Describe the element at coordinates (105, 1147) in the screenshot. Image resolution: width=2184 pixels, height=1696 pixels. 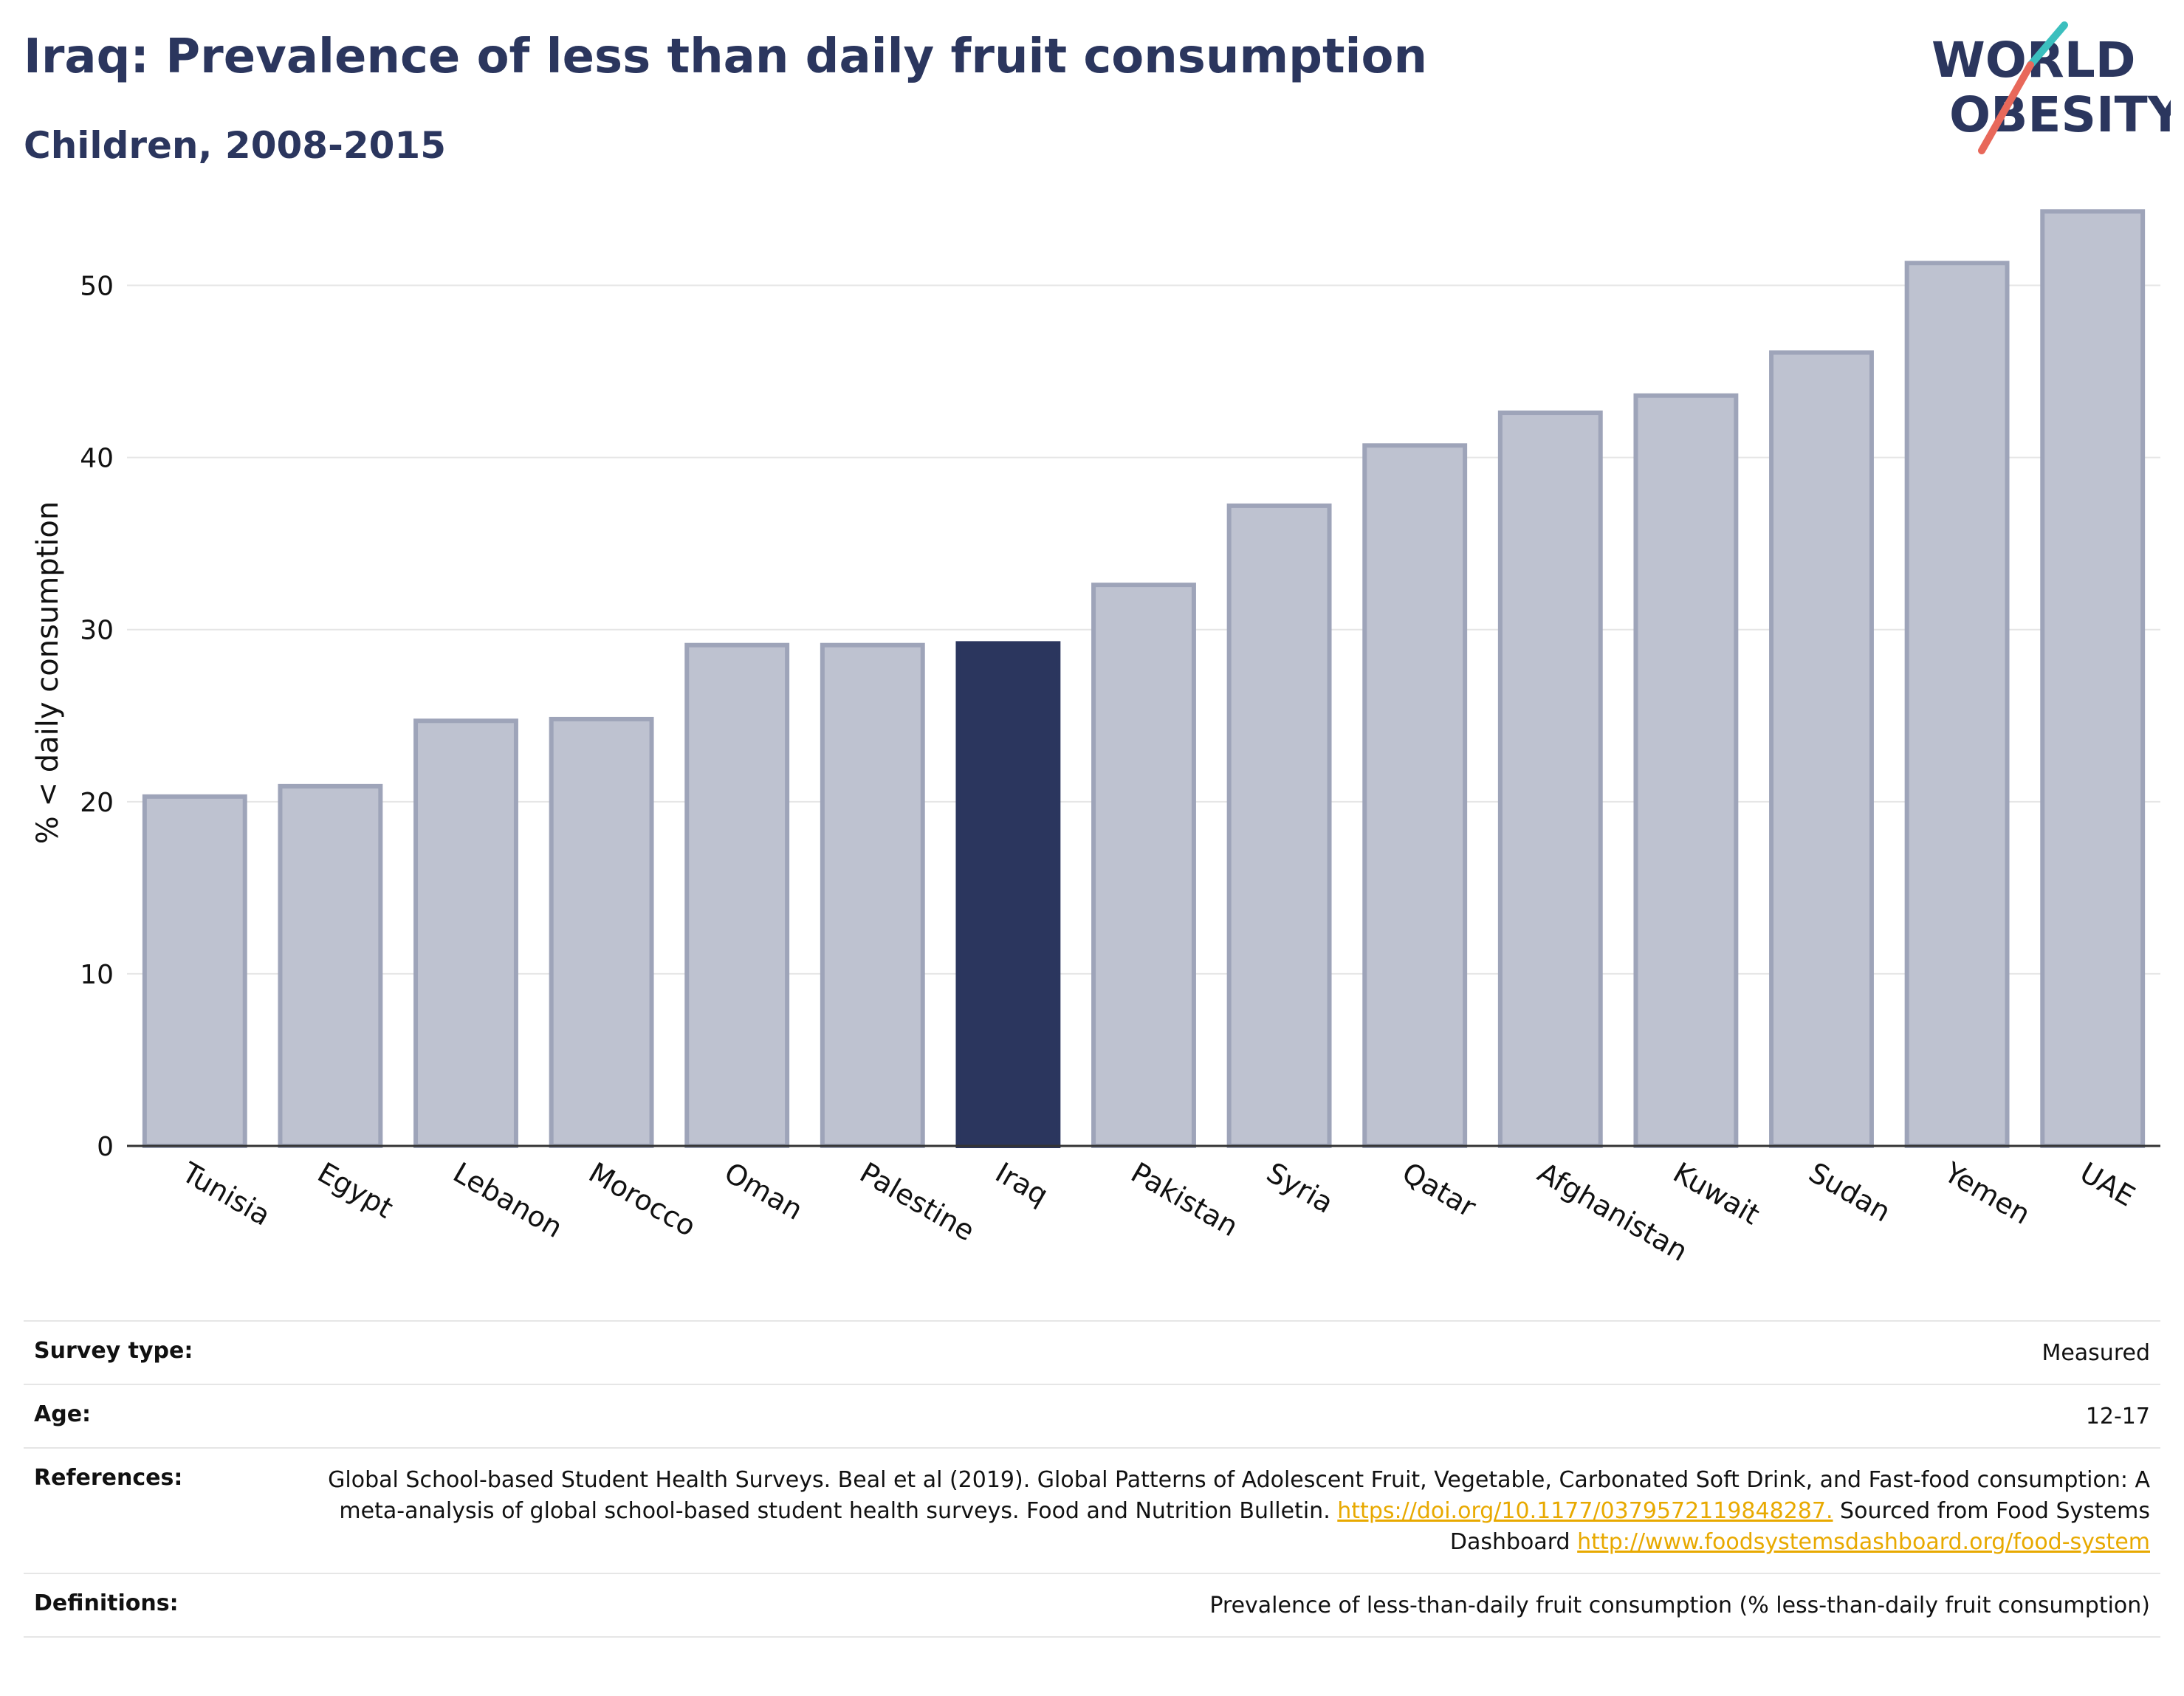
I see `y-tick-label-0: 0` at that location.